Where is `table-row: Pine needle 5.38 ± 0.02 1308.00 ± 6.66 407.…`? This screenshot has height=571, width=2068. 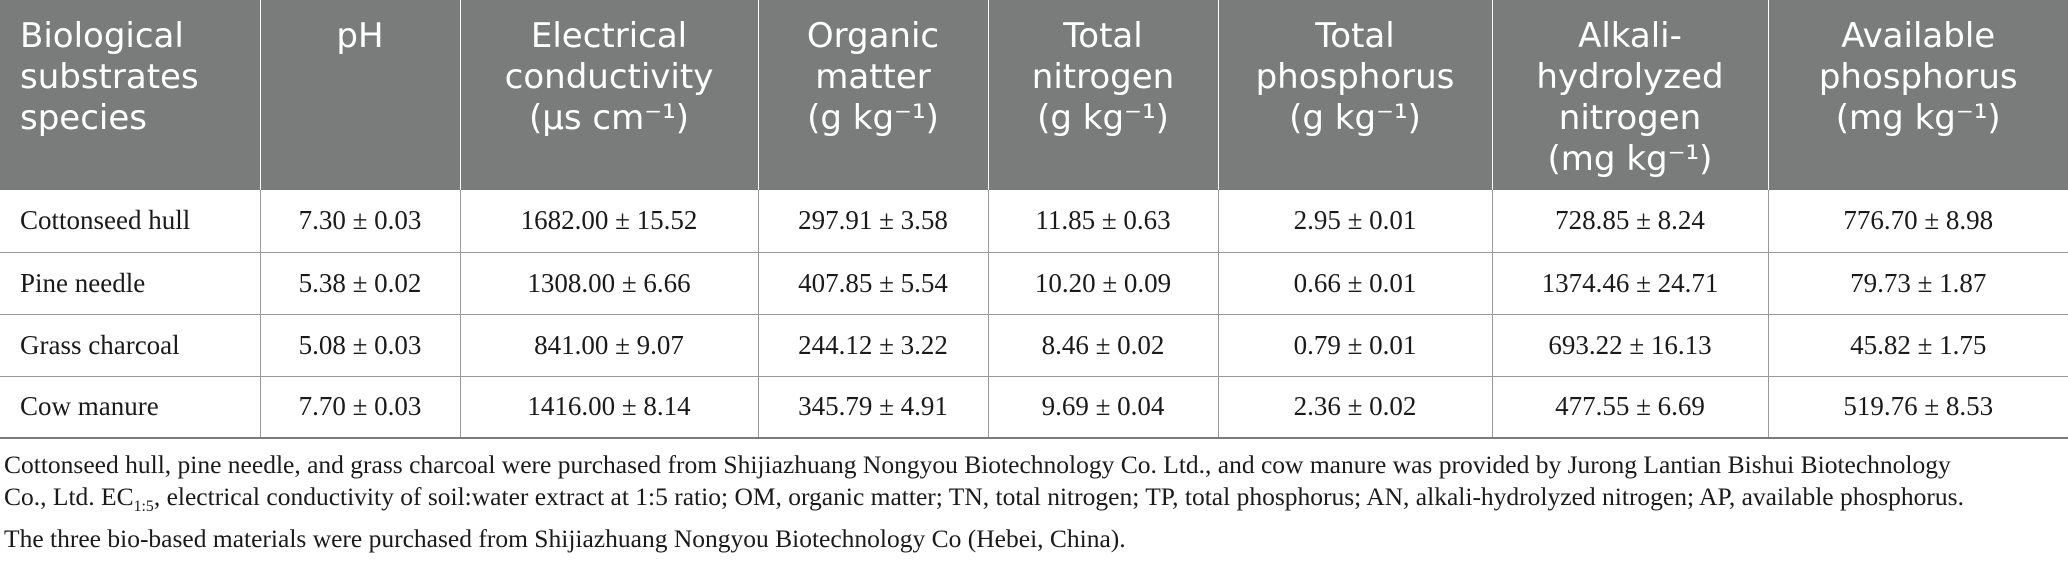 table-row: Pine needle 5.38 ± 0.02 1308.00 ± 6.66 407.… is located at coordinates (1034, 283).